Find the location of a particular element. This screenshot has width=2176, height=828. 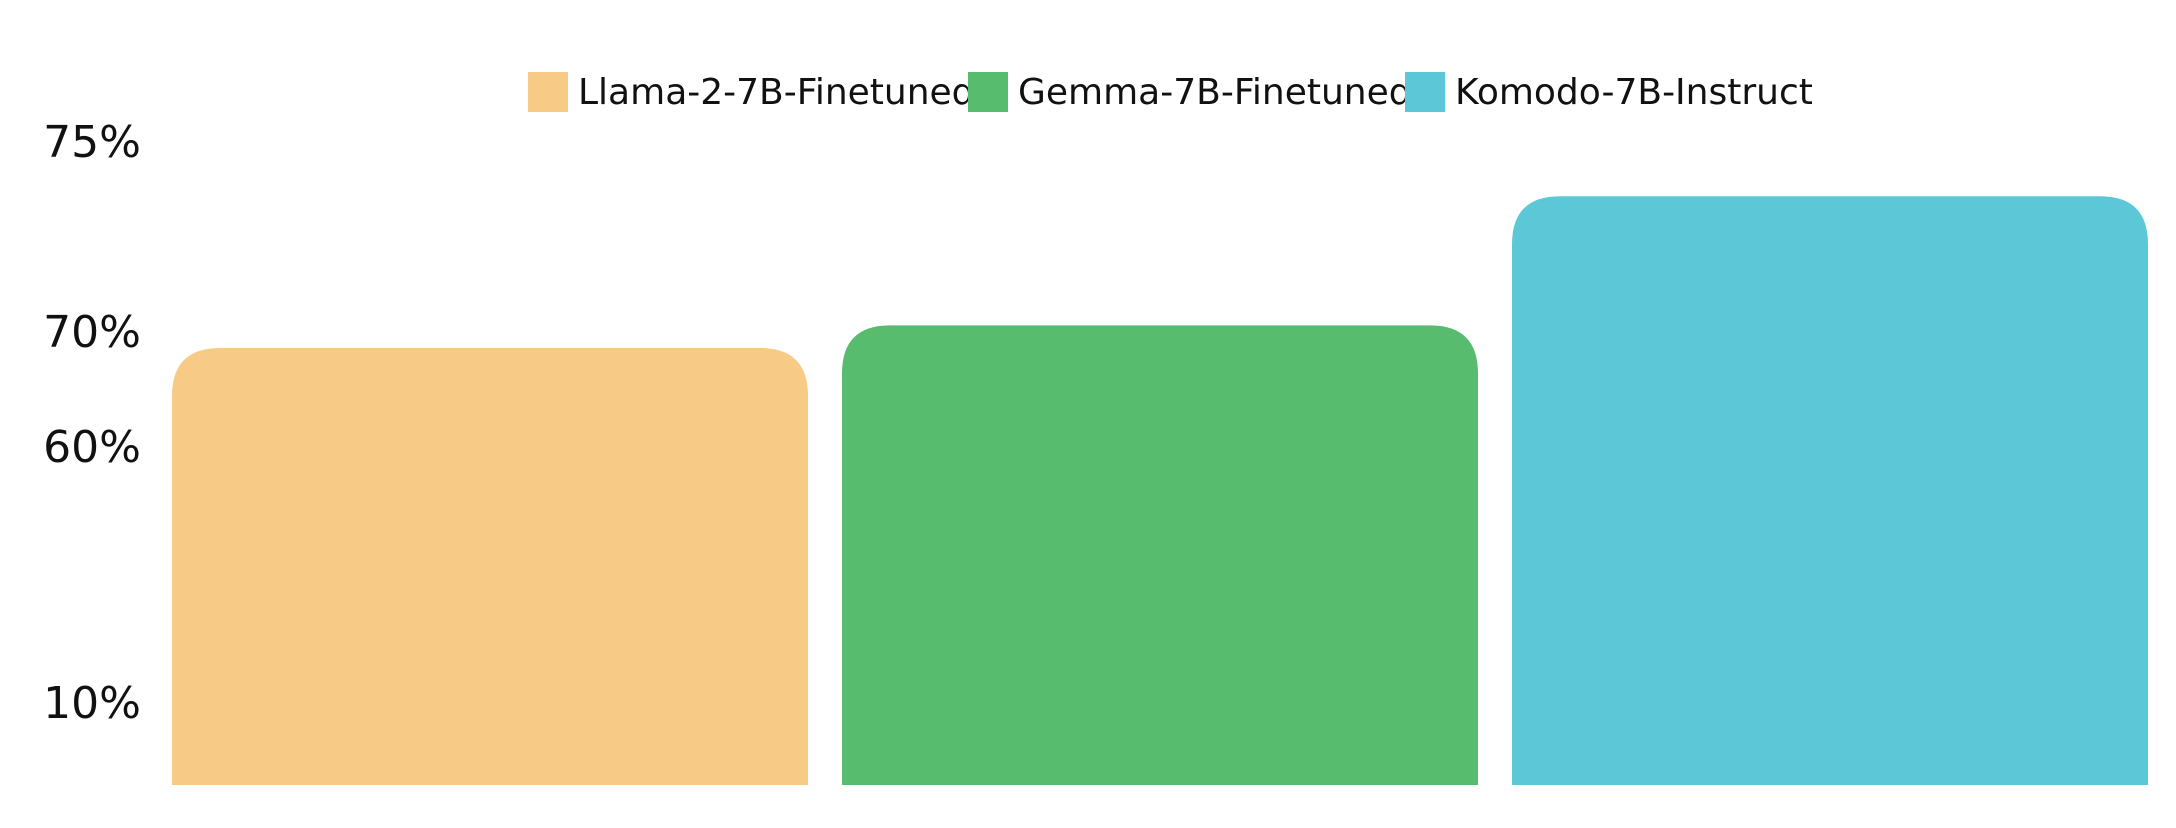

y-axis: 75% 70% 60% 10% is located at coordinates (92, 423).